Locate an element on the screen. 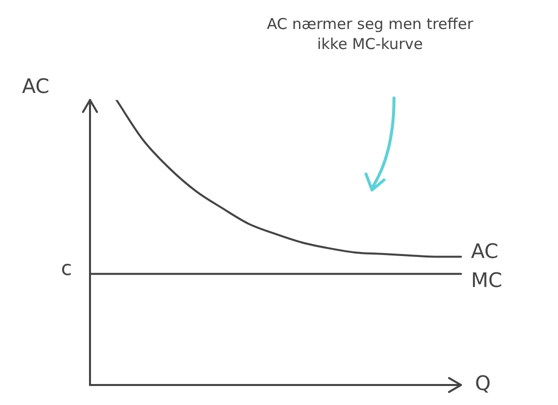  x-axis-title: Q is located at coordinates (483, 383).